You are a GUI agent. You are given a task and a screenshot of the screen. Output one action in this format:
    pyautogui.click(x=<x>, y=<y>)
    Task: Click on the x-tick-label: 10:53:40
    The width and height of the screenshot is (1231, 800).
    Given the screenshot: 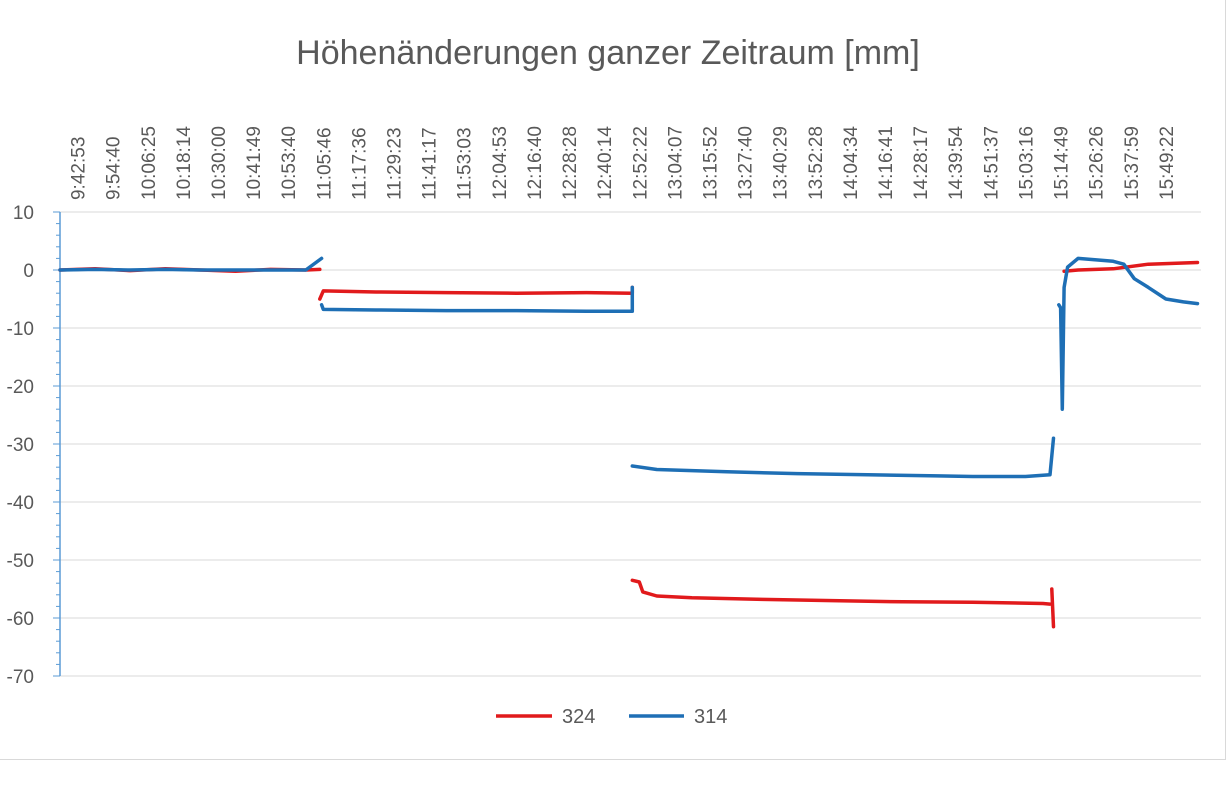 What is the action you would take?
    pyautogui.click(x=289, y=163)
    